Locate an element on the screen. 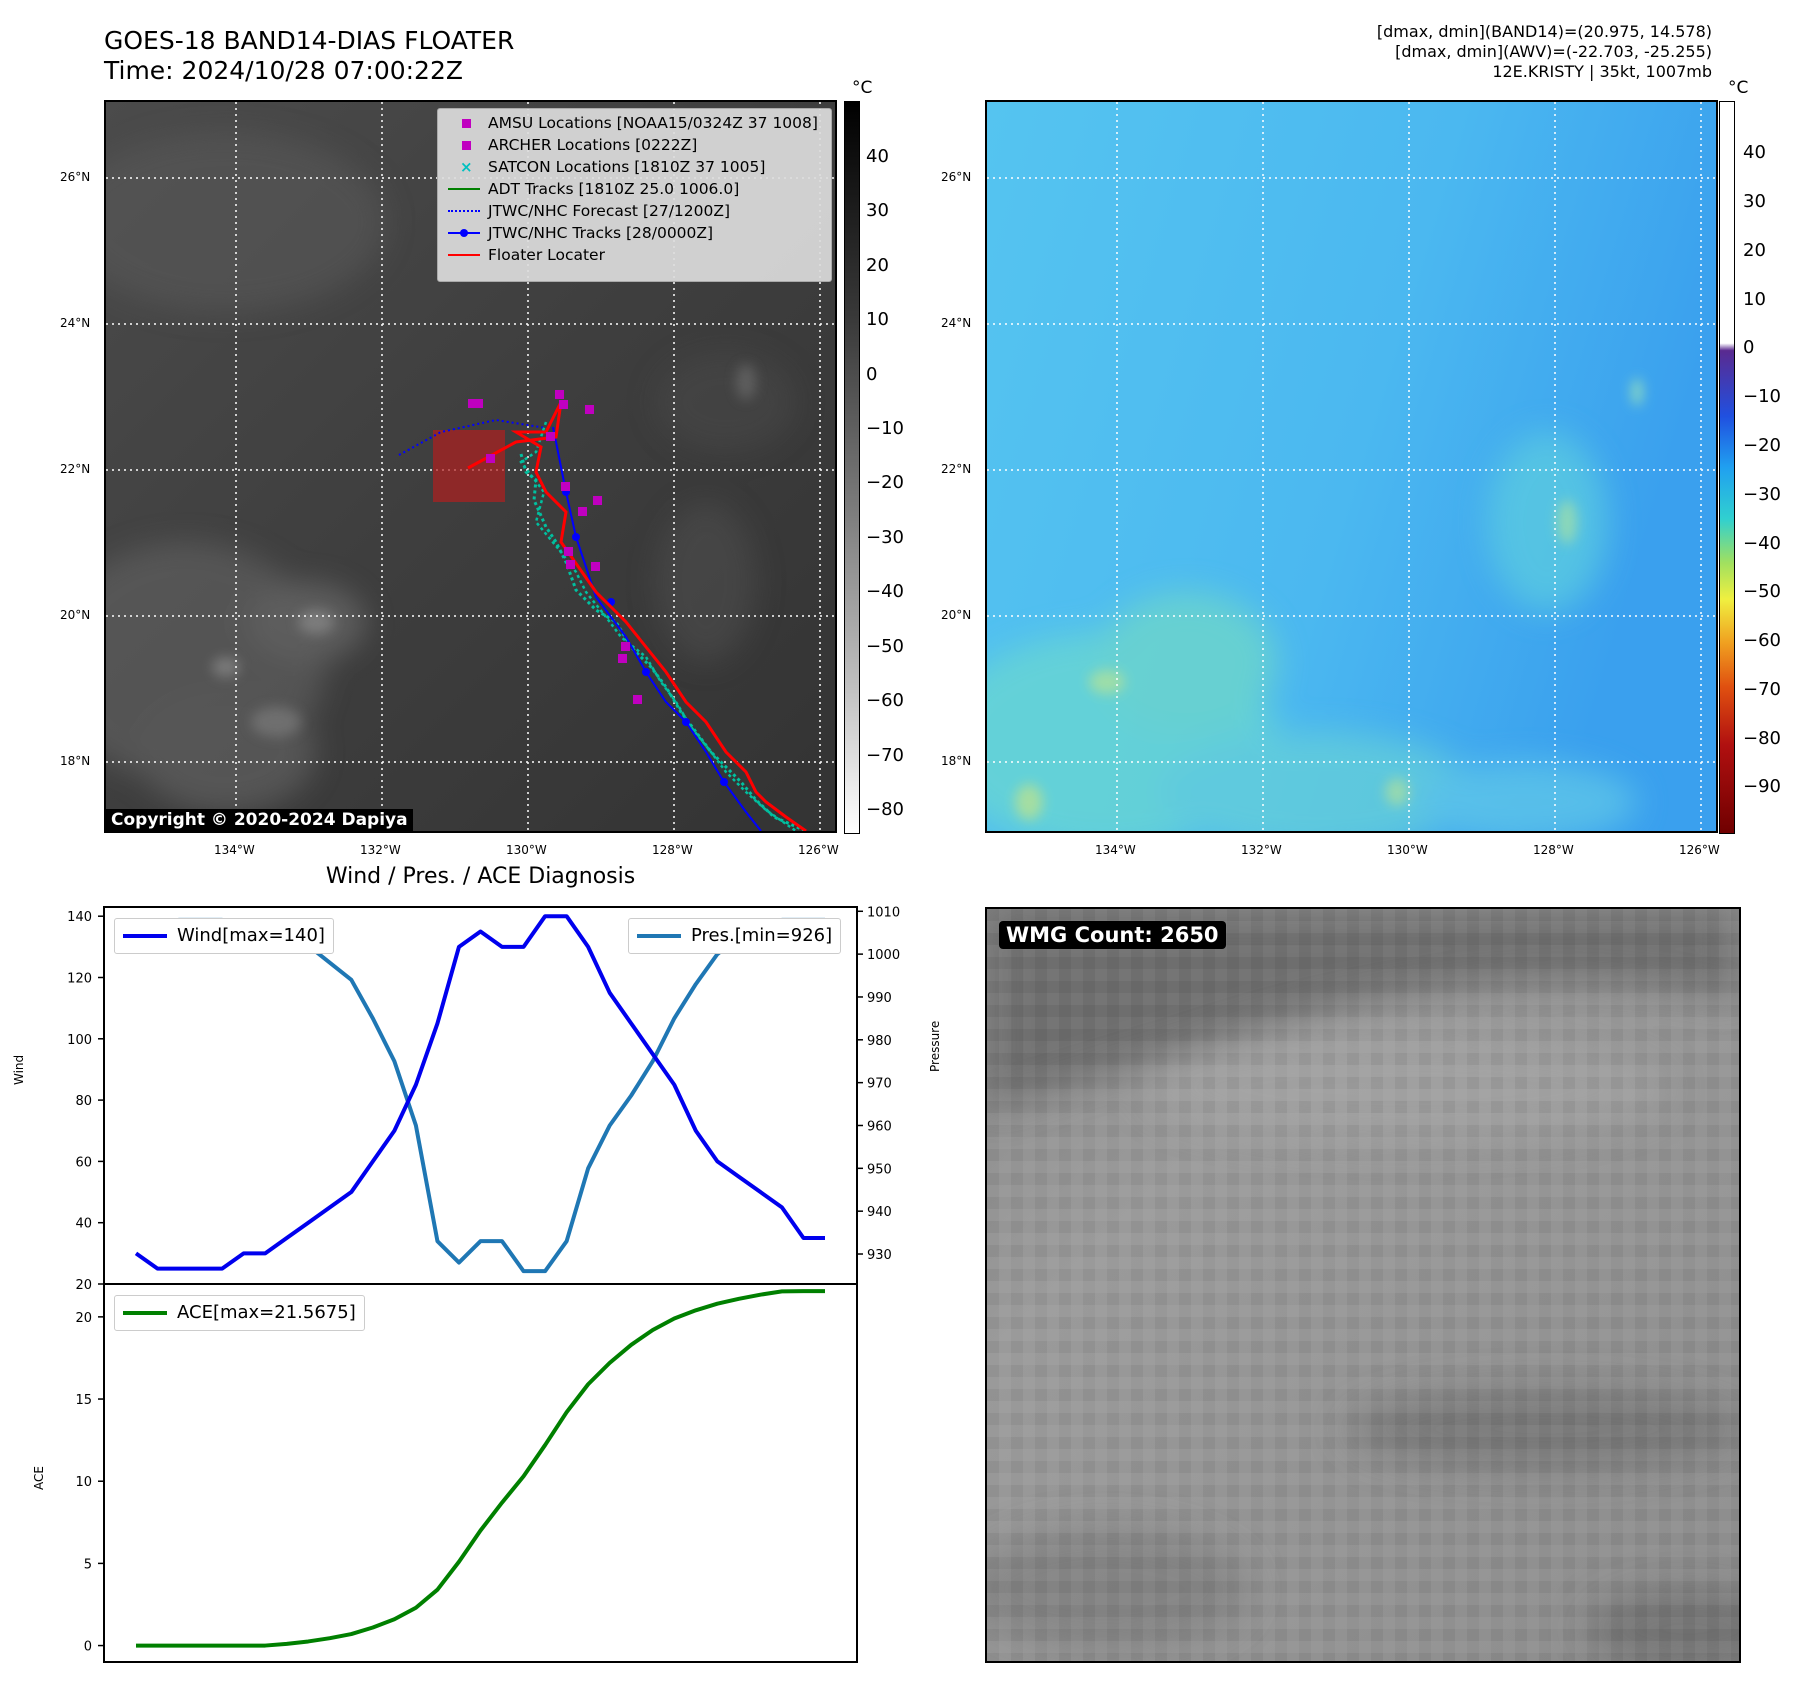  awv-range: [dmax, dmin](AWV)=(-22.703, -25.255) is located at coordinates (1553, 51).